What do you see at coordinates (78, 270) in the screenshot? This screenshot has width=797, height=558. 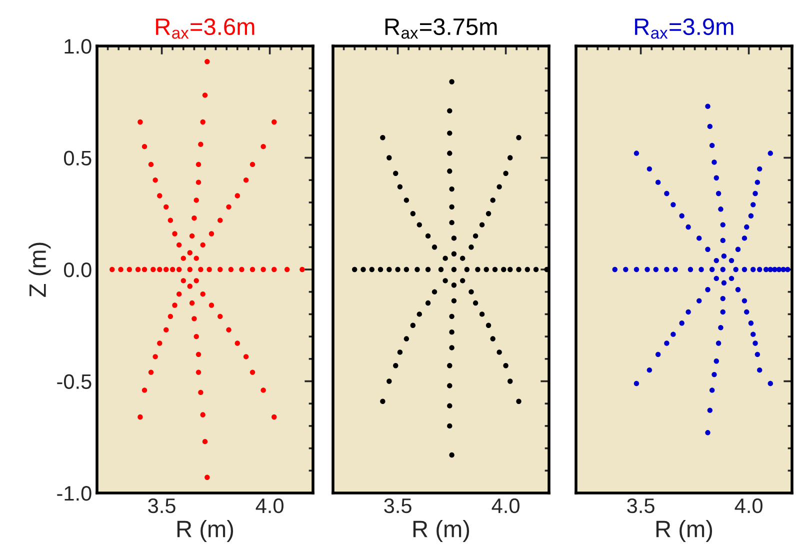 I see `y-tick-label: 0.0` at bounding box center [78, 270].